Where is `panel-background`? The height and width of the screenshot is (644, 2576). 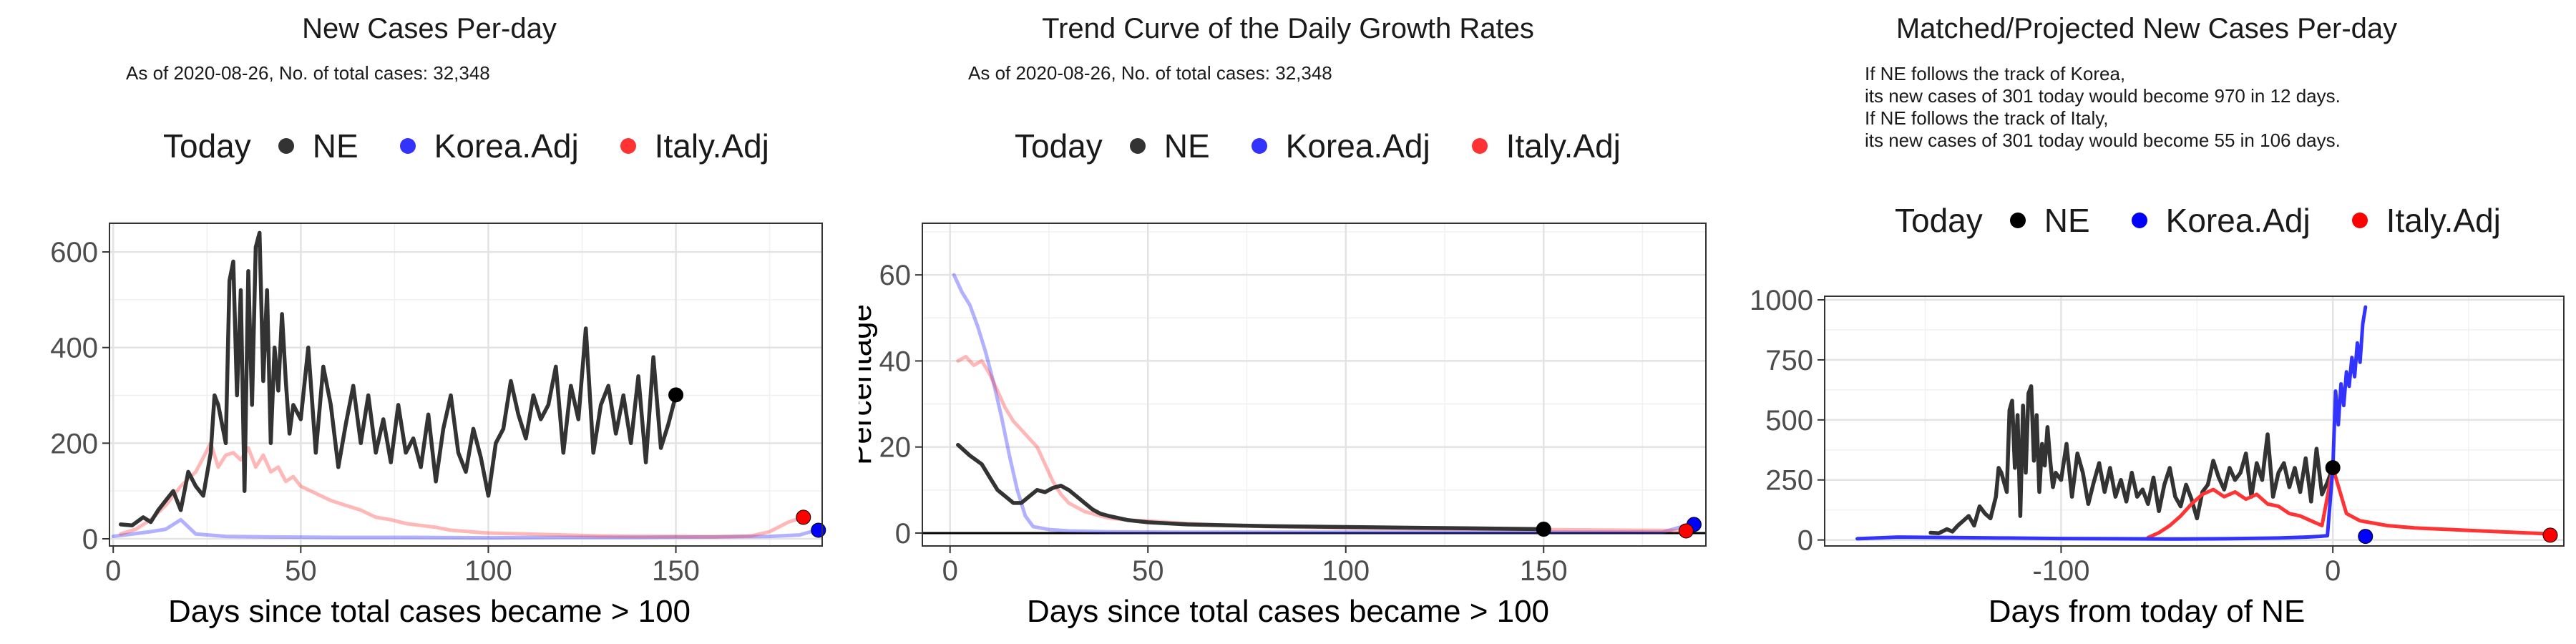
panel-background is located at coordinates (465, 384).